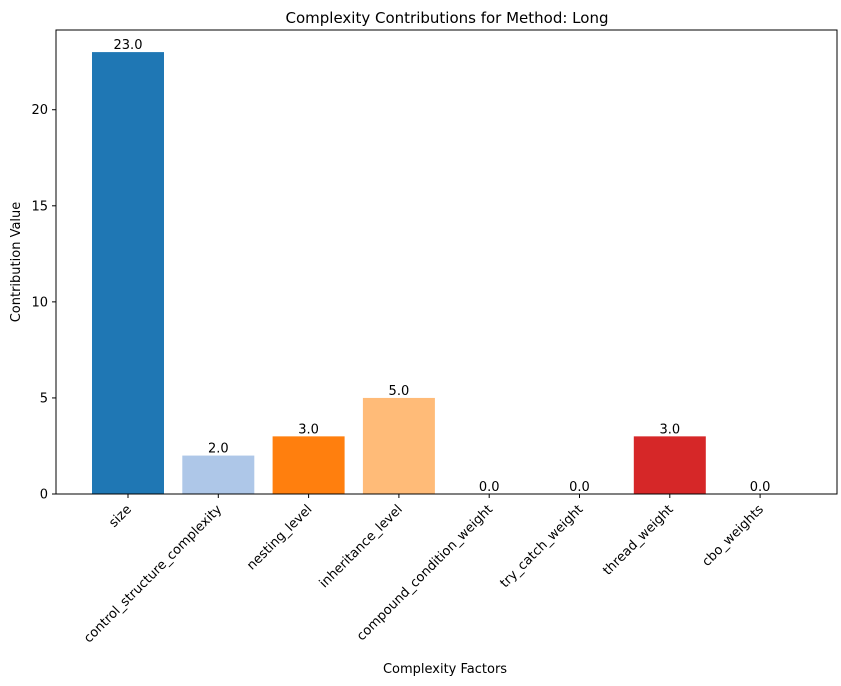  What do you see at coordinates (44, 398) in the screenshot?
I see `y-tick-label: 5` at bounding box center [44, 398].